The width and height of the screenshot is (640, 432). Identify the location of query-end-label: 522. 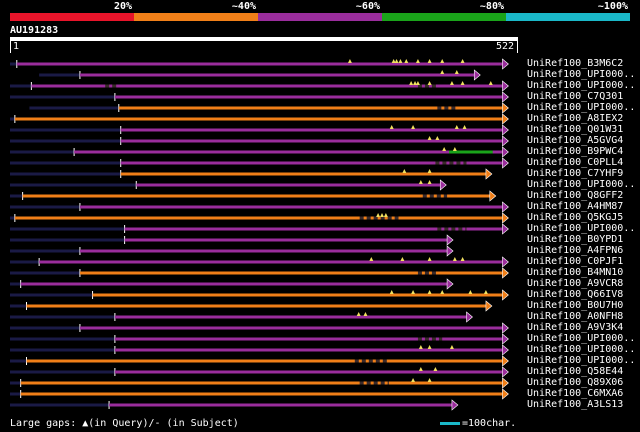
(505, 46).